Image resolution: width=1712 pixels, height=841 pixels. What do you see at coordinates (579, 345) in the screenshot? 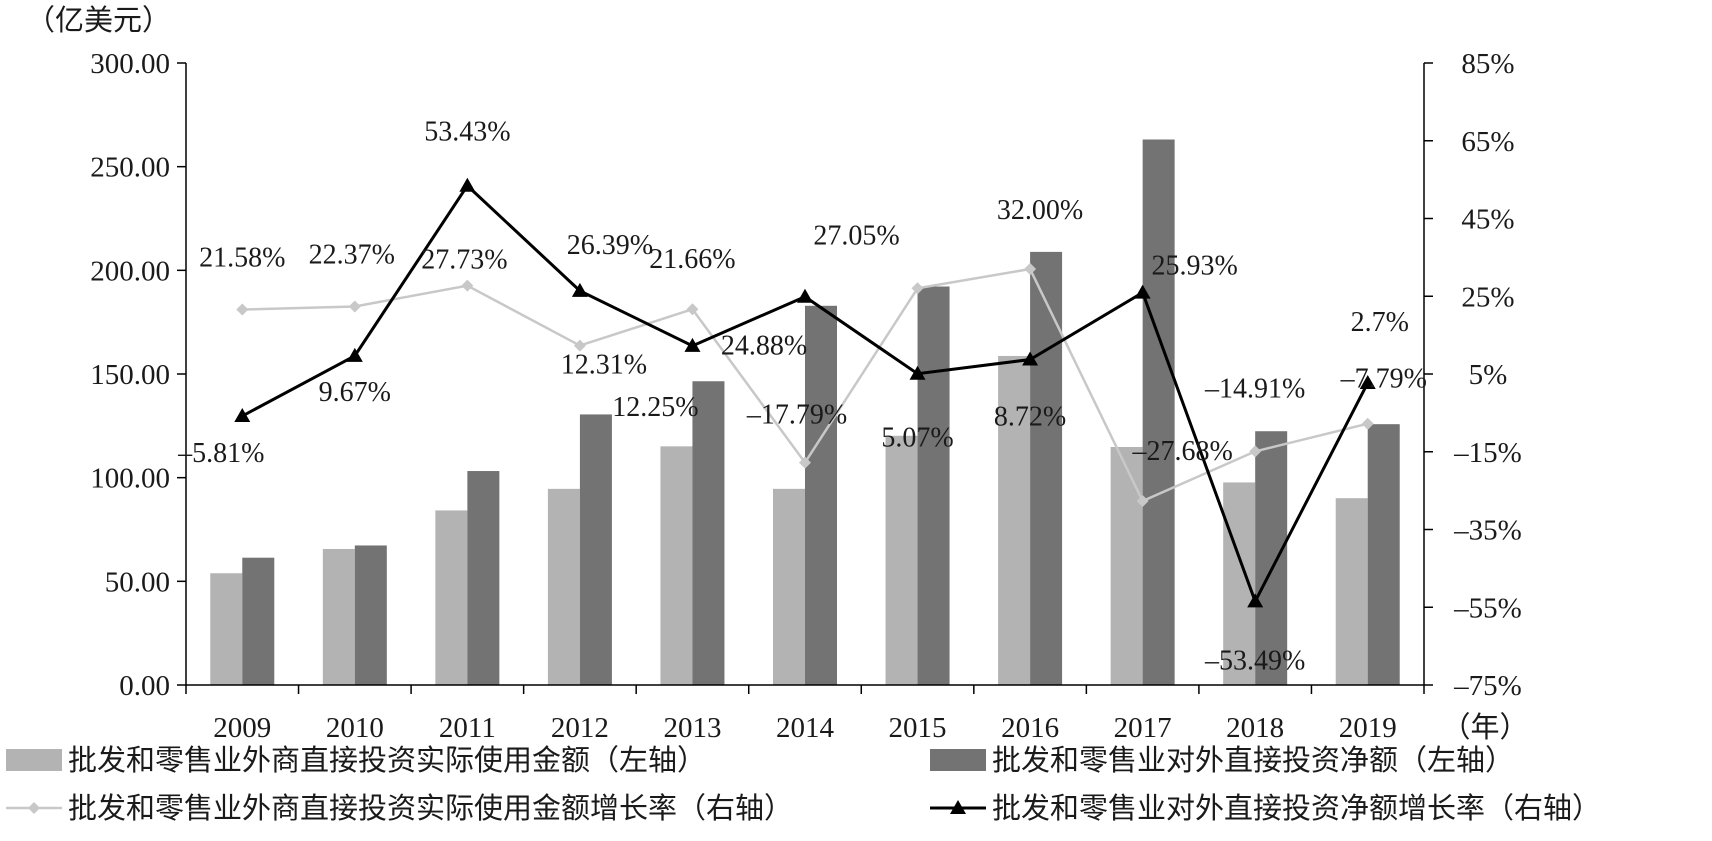
I see `marker-s2-2012` at bounding box center [579, 345].